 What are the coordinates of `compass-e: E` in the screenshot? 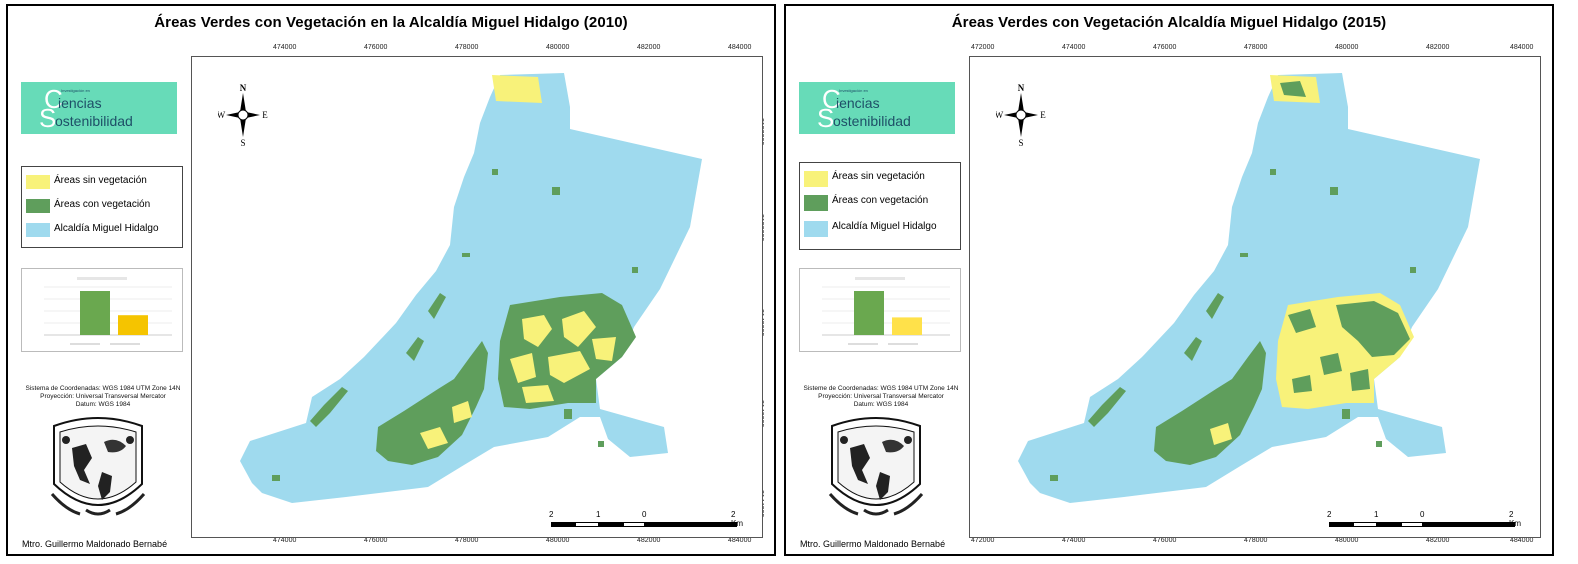 It's located at (265, 115).